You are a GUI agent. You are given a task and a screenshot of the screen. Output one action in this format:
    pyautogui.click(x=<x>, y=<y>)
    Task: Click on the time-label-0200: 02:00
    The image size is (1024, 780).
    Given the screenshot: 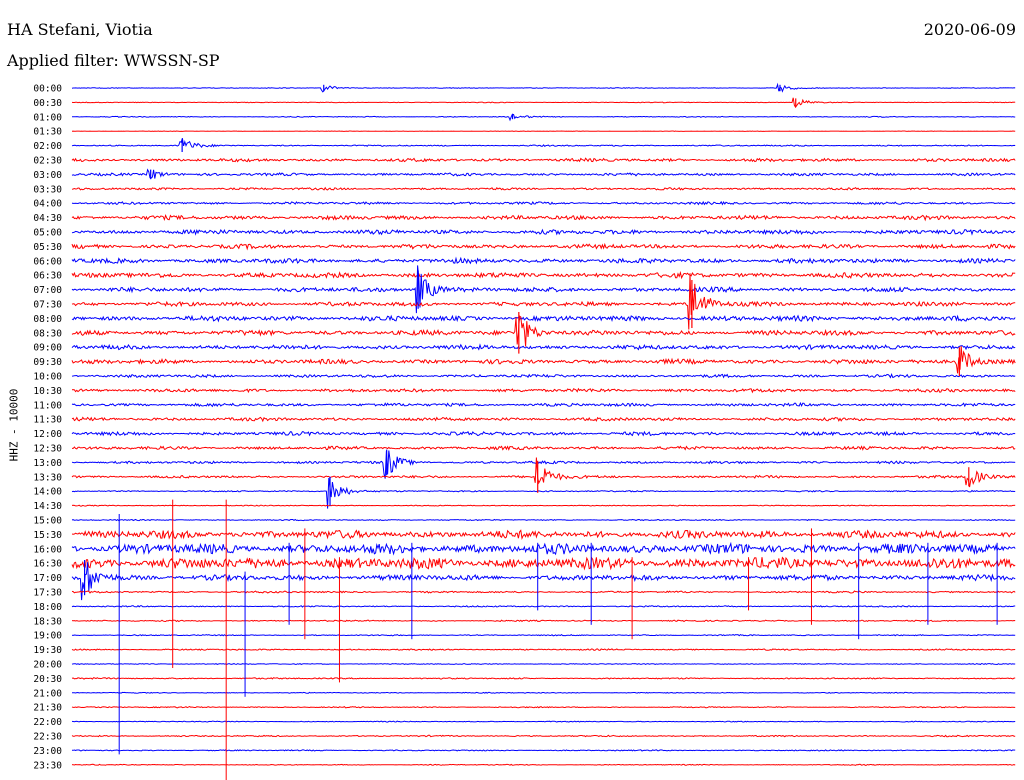 What is the action you would take?
    pyautogui.click(x=47, y=146)
    